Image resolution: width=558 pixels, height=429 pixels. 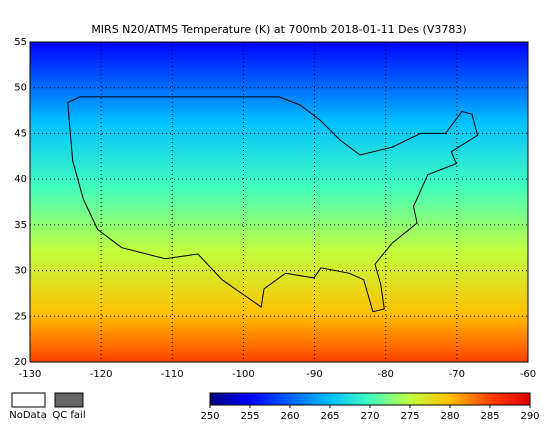 I want to click on y-tick-label: 55, so click(x=20, y=42).